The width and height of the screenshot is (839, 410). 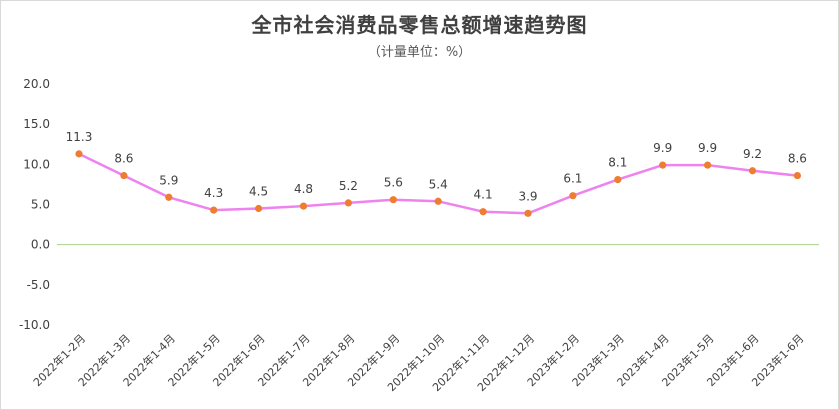 I want to click on data-label: 5.2, so click(x=348, y=186).